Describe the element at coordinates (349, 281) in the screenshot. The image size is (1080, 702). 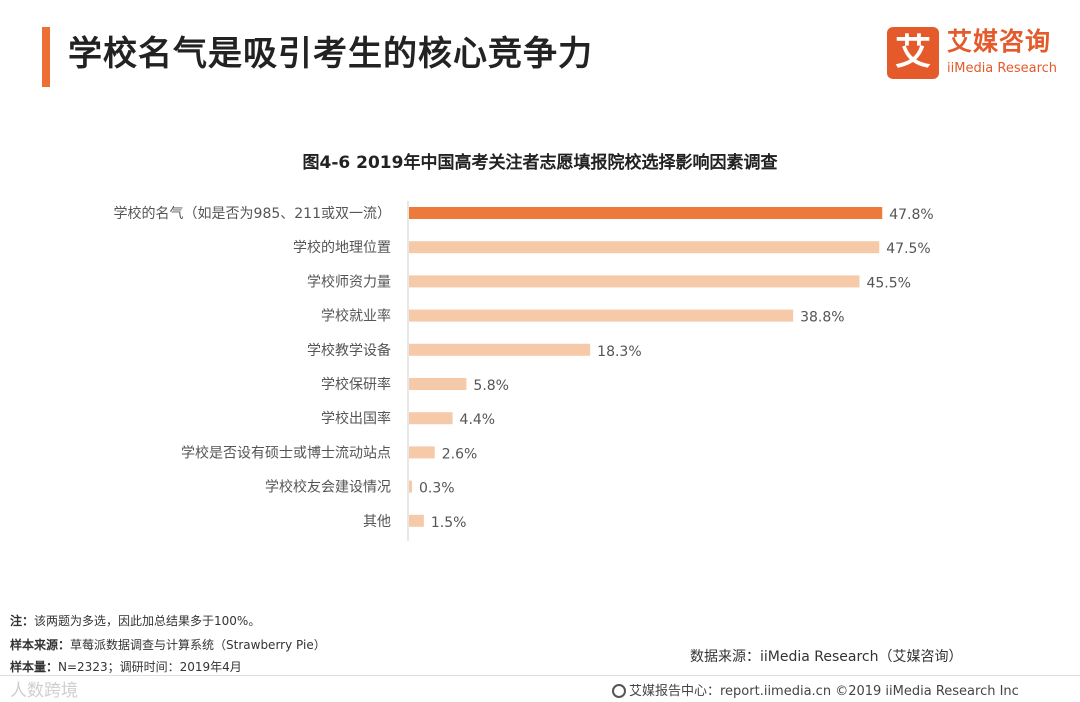
I see `category-label: 学校师资力量` at that location.